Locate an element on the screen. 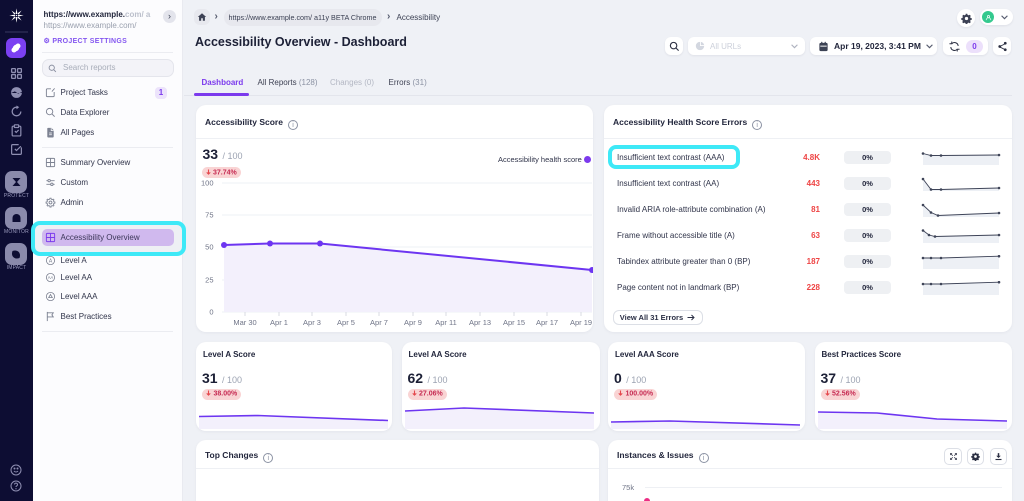 This screenshot has height=501, width=1024. svg-text: Apr 5 is located at coordinates (346, 322).